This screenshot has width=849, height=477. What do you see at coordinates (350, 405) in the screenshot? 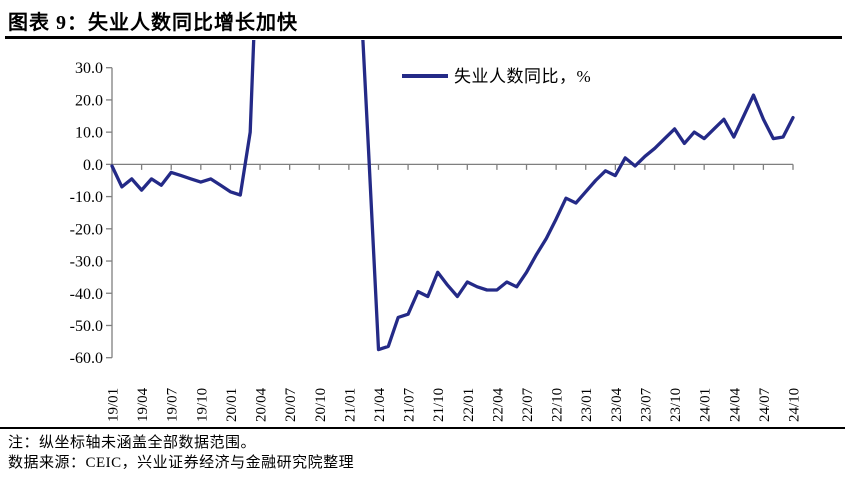
I see `x-tick-label: 21/01` at bounding box center [350, 405].